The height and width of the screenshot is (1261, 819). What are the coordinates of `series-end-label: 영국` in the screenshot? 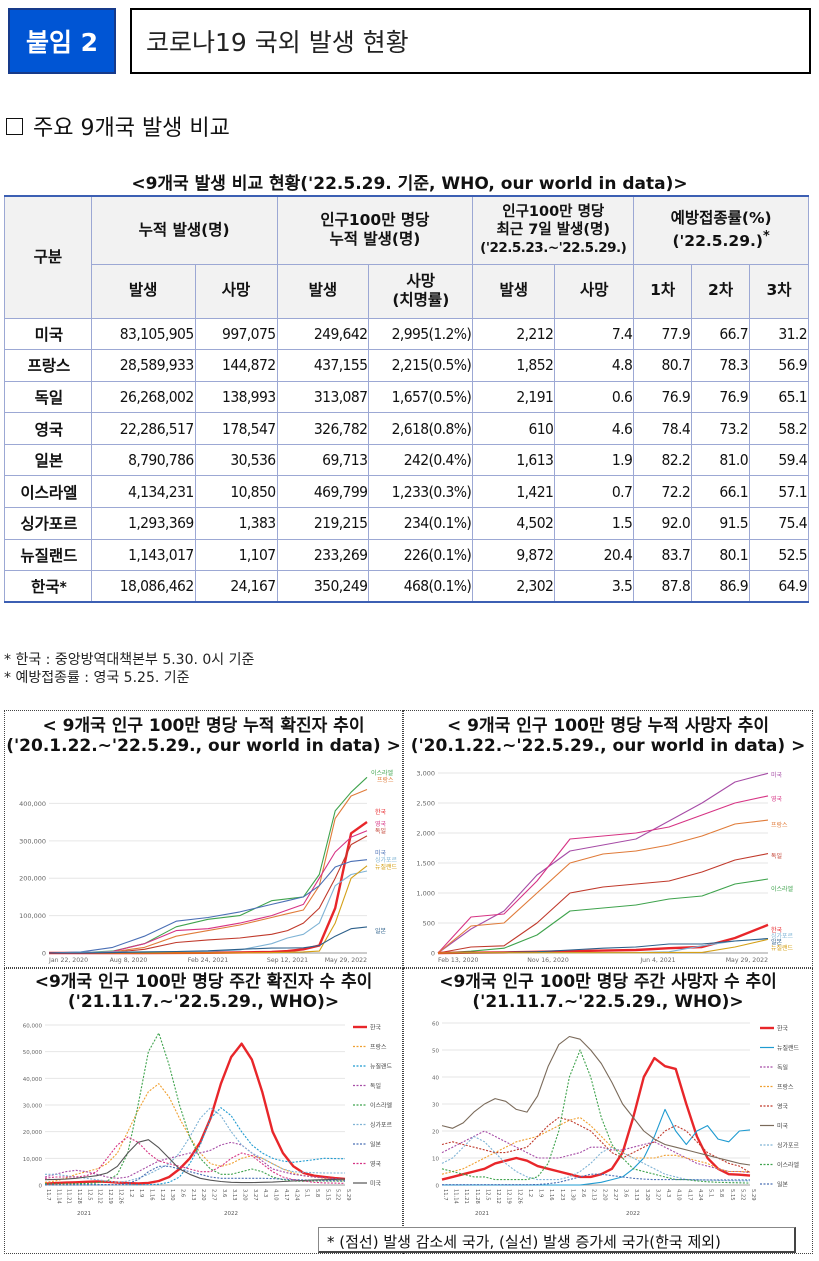 It's located at (777, 799).